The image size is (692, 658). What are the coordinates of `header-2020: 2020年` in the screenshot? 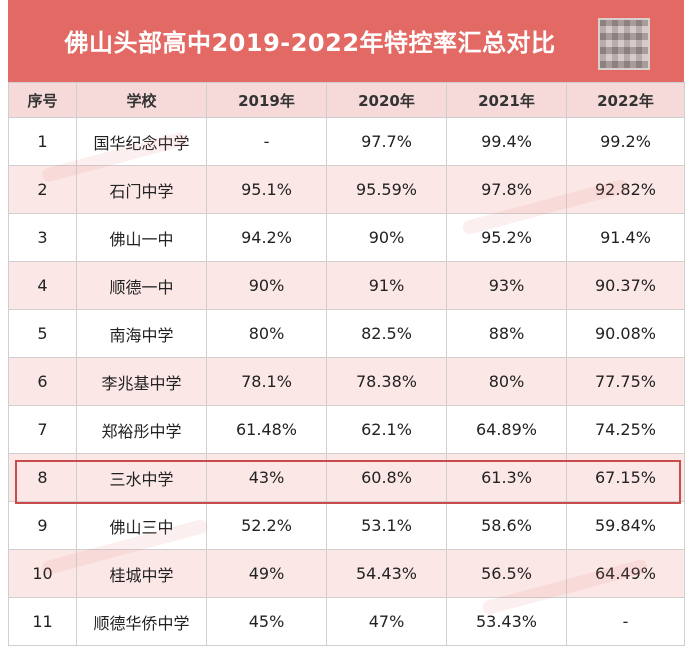 It's located at (386, 100).